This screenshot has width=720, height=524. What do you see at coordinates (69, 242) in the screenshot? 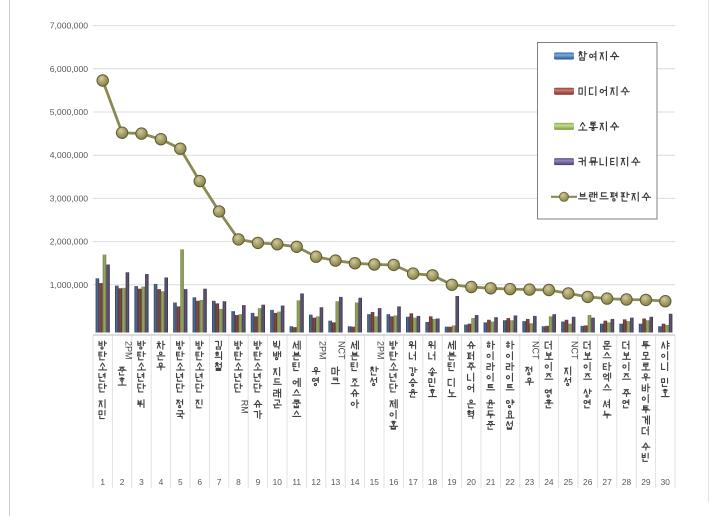
I see `svg-text: 2,000,000` at bounding box center [69, 242].